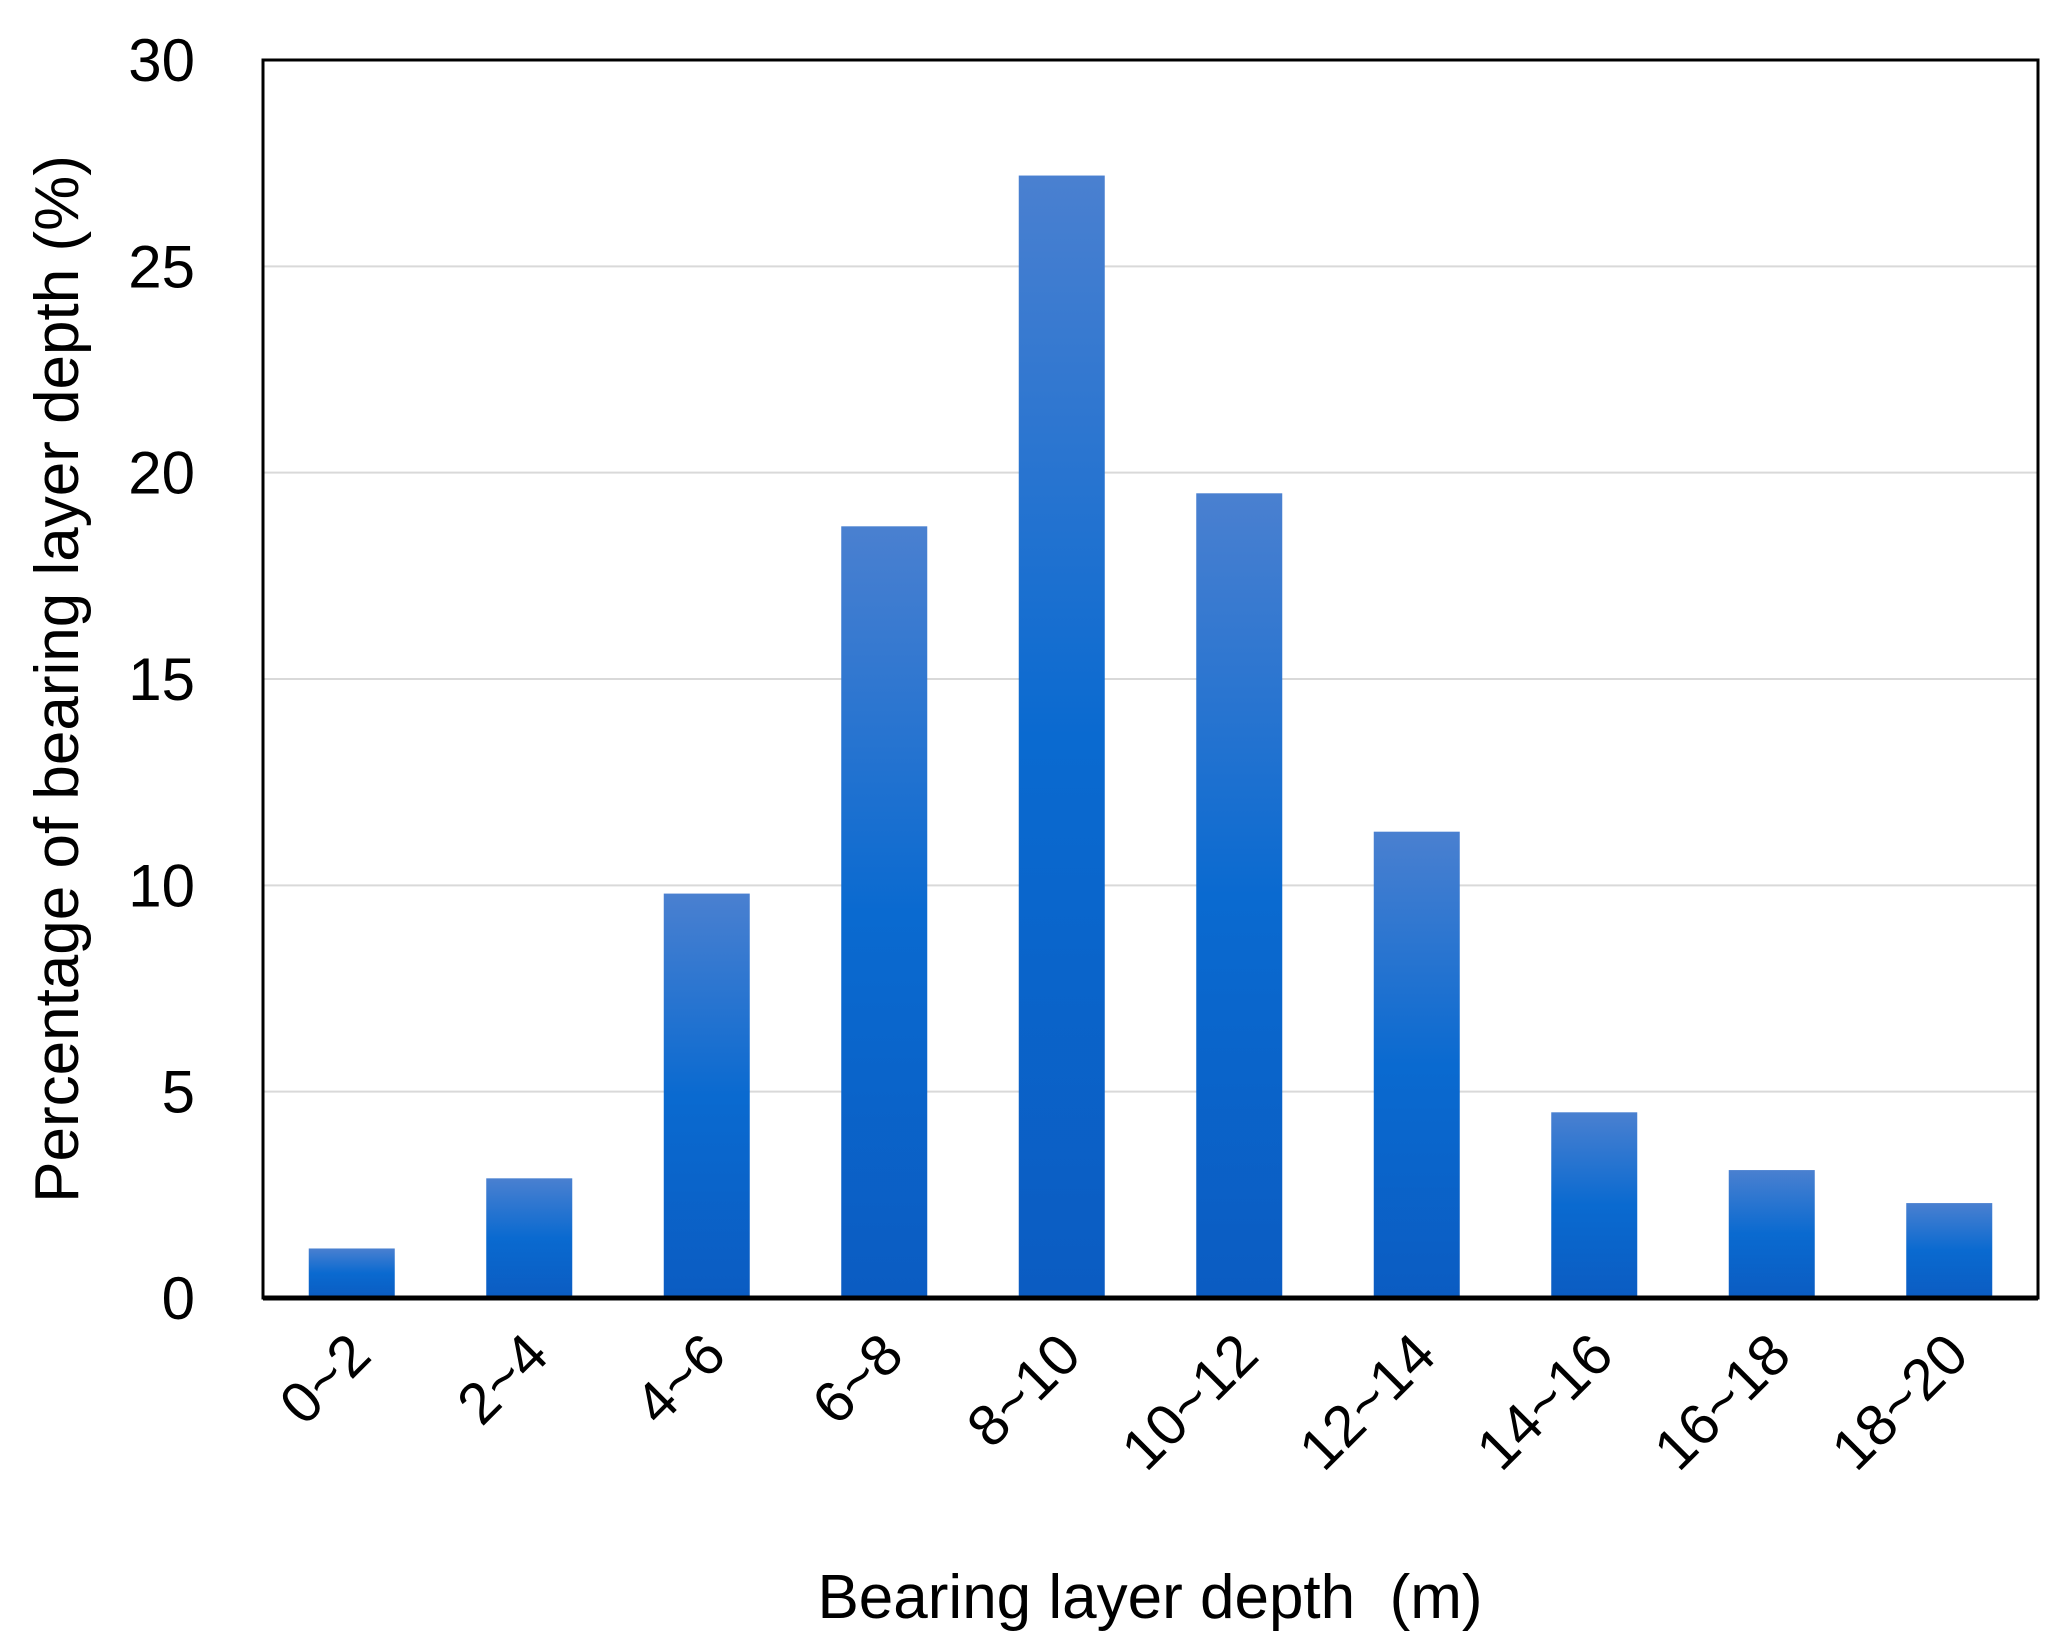 The image size is (2051, 1647). What do you see at coordinates (1061, 737) in the screenshot?
I see `bar-8~10` at bounding box center [1061, 737].